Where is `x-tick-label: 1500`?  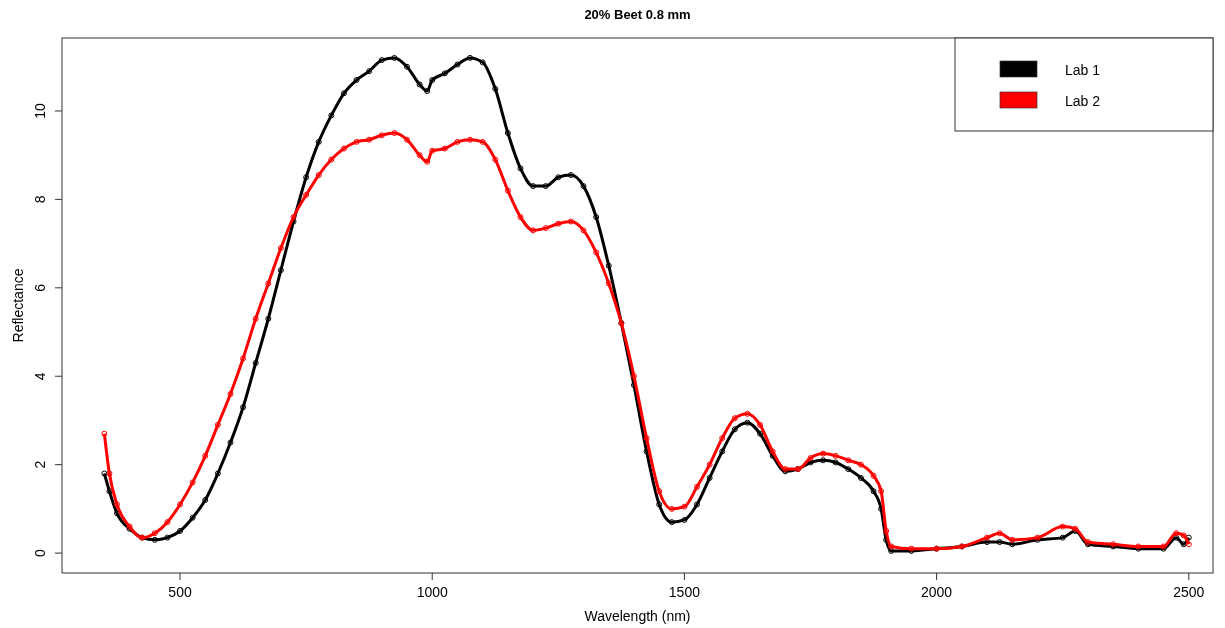 x-tick-label: 1500 is located at coordinates (684, 592).